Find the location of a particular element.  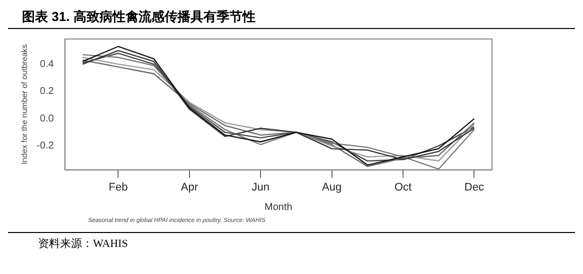

text: 资料来源：WAHIS is located at coordinates (291, 241).